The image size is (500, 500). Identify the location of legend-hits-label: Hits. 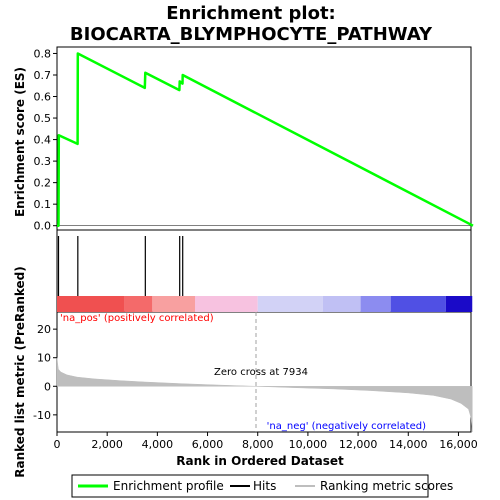
(264, 486).